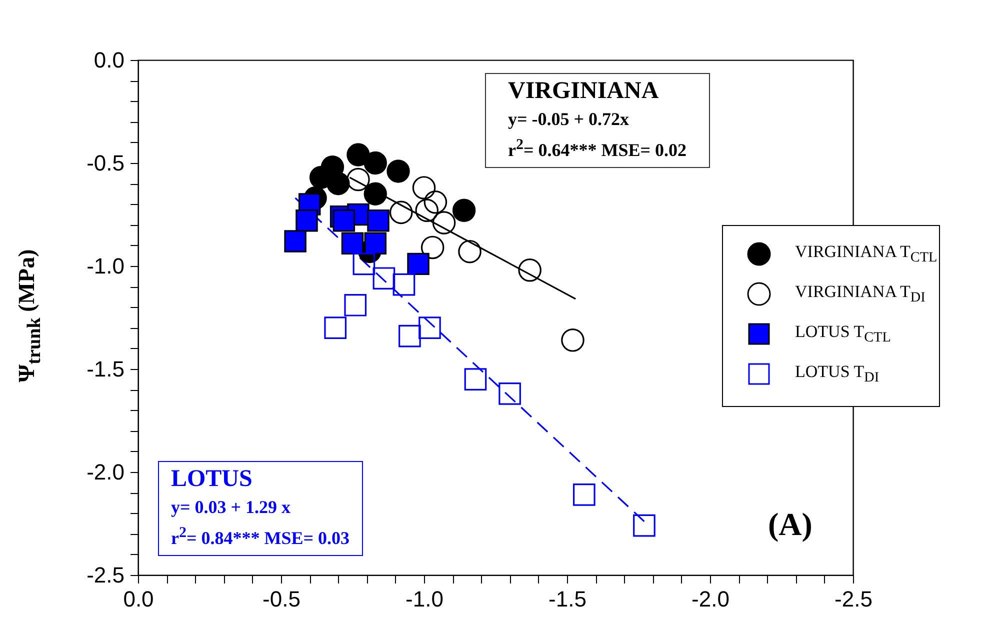 The height and width of the screenshot is (639, 1000). I want to click on annotation: r$^{2}$= 0.64*** MSE= 0.02, so click(597, 149).